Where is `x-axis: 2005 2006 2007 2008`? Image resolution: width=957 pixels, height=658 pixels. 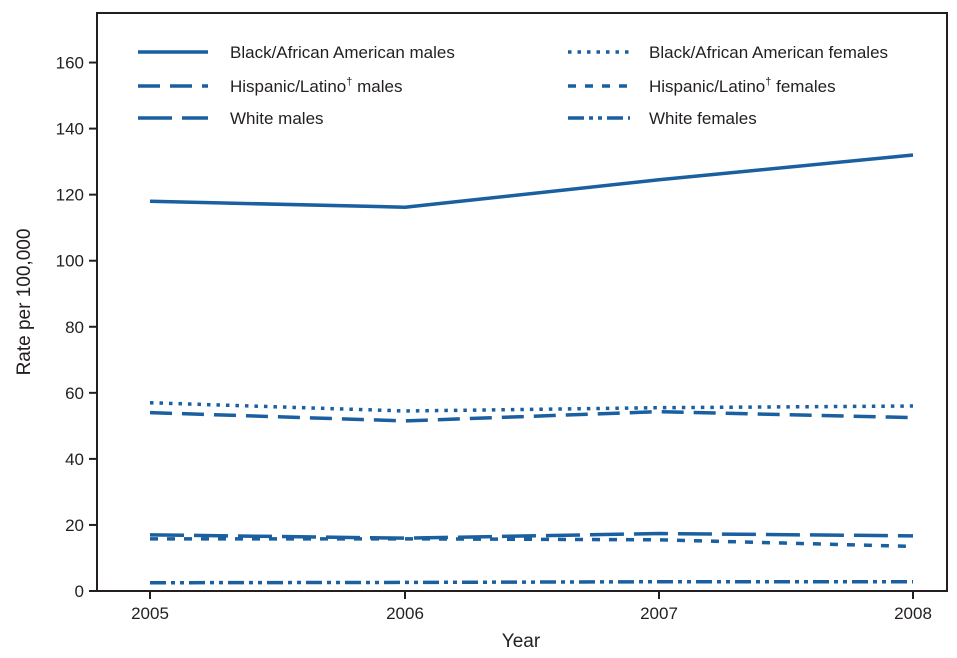 x-axis: 2005 2006 2007 2008 is located at coordinates (531, 607).